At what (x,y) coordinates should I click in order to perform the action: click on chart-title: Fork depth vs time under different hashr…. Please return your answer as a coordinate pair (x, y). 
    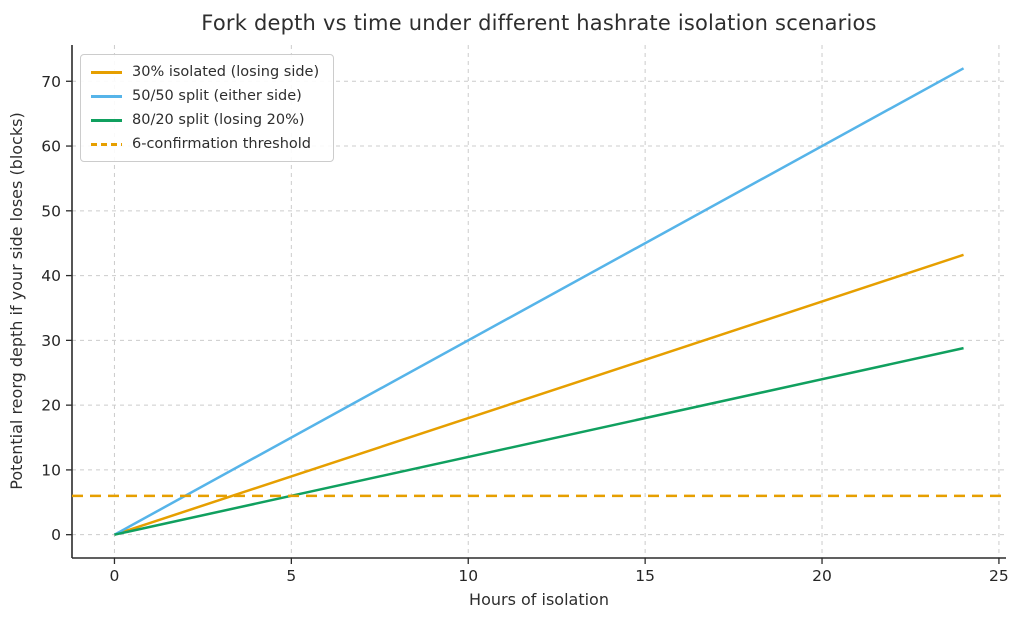
    Looking at the image, I should click on (539, 23).